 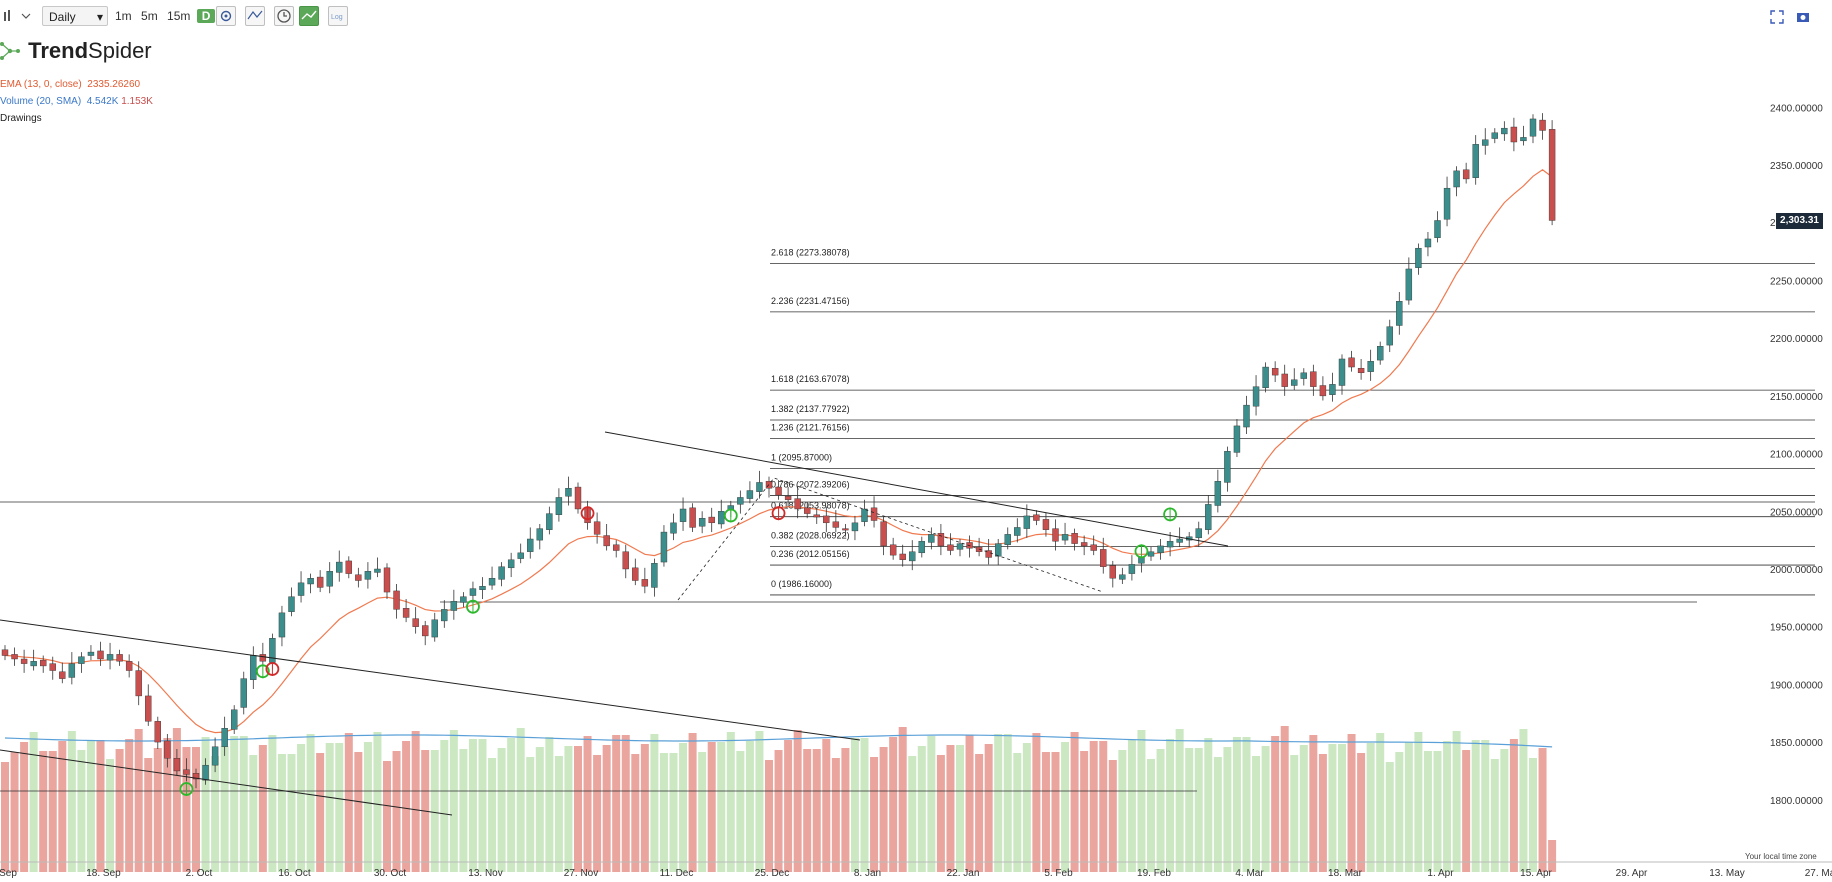 I want to click on clock-button, so click(x=284, y=16).